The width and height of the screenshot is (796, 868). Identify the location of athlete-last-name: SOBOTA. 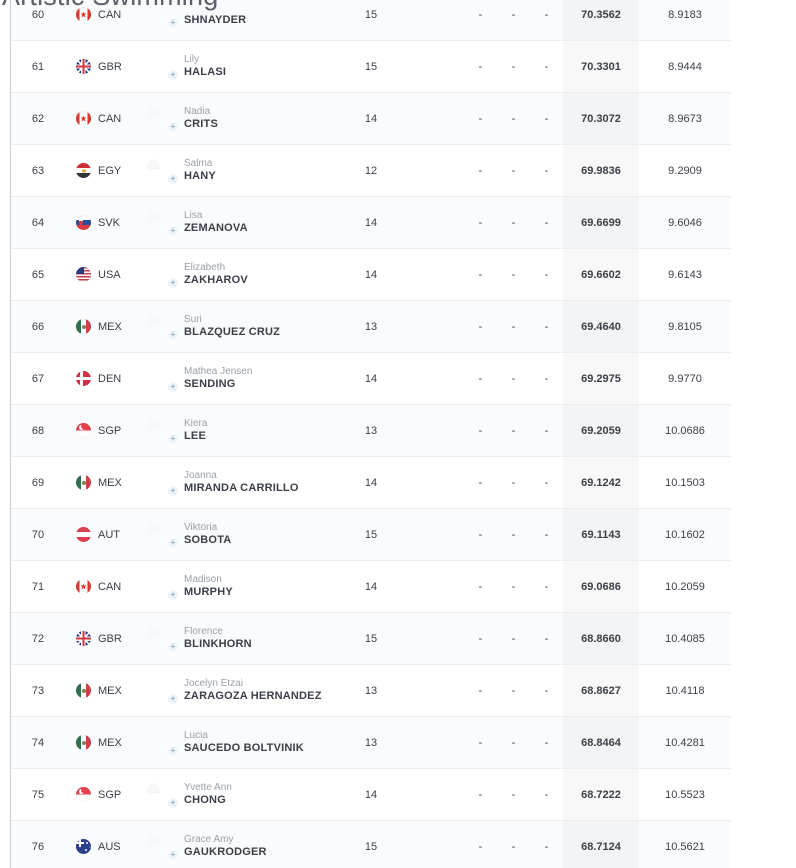
(208, 539).